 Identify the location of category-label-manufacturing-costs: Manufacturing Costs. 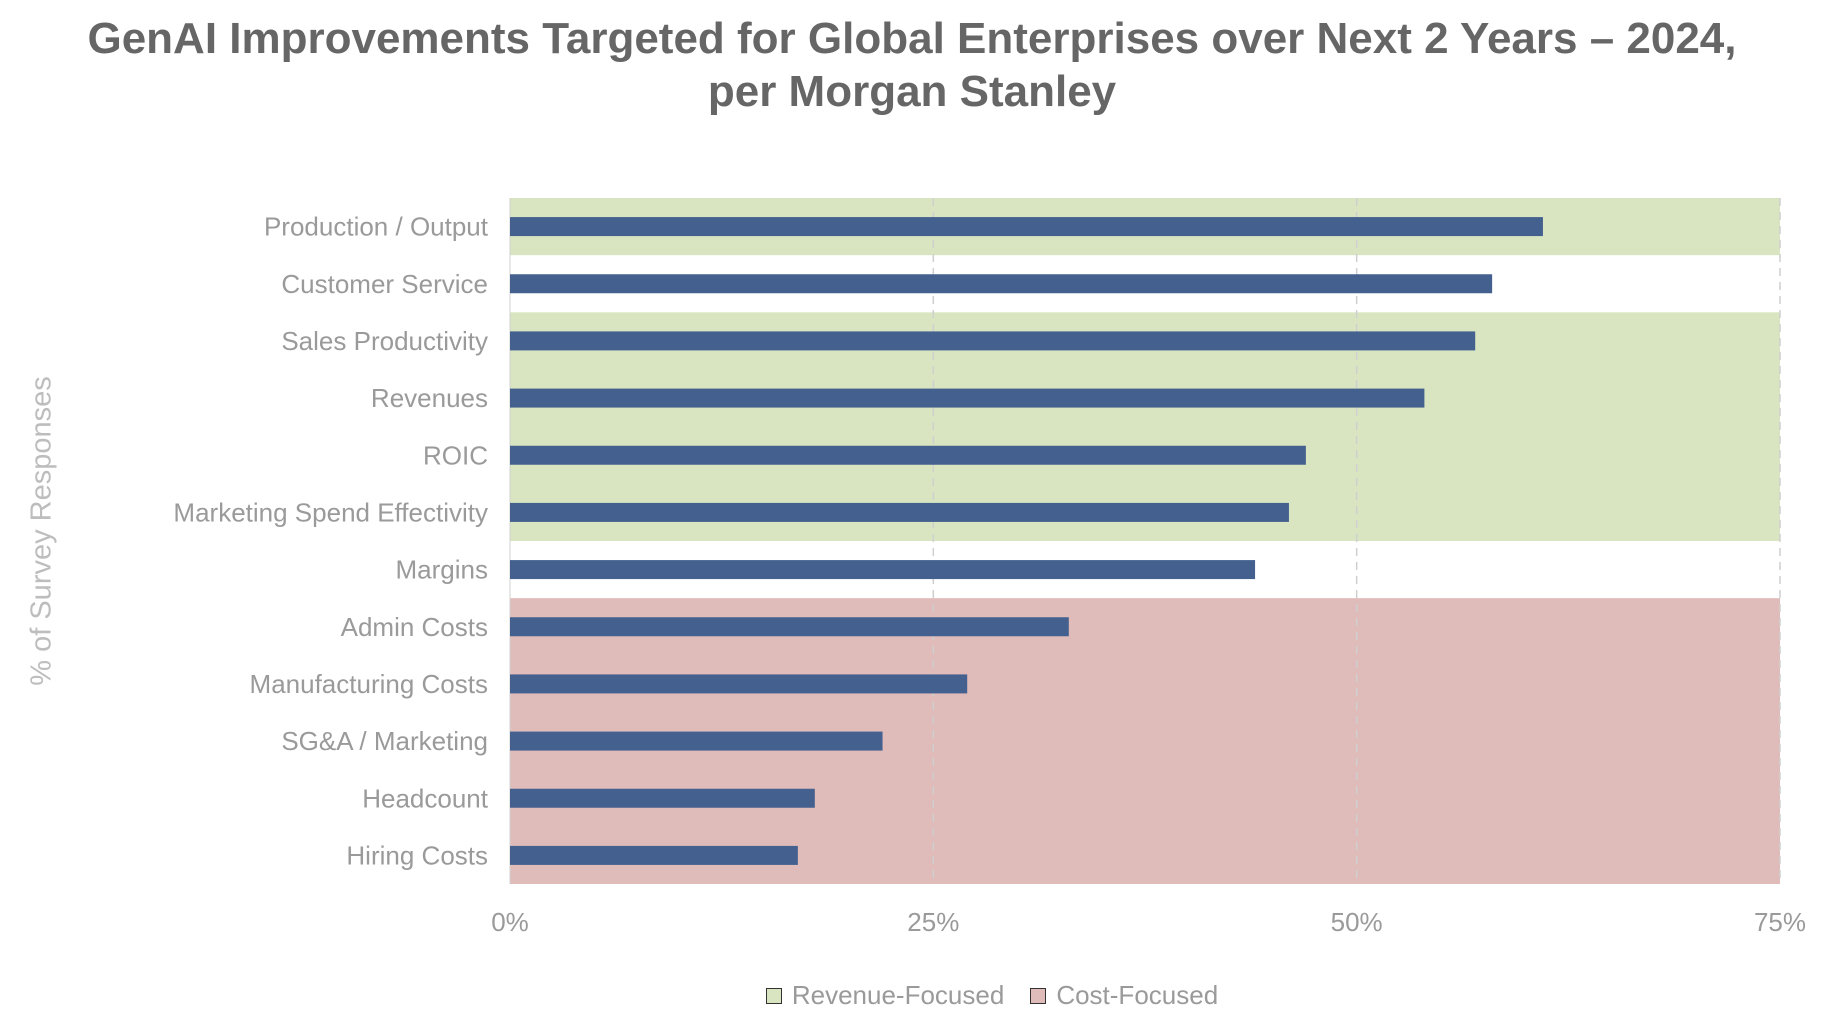
(369, 684).